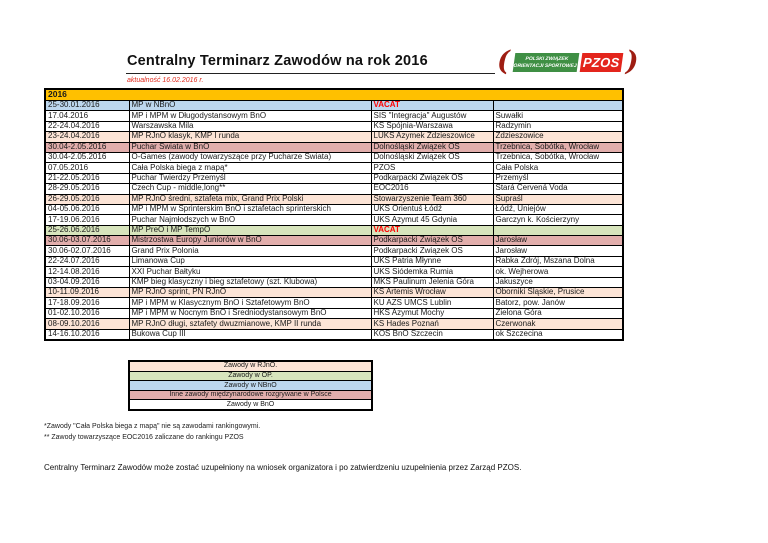 The width and height of the screenshot is (768, 543). What do you see at coordinates (432, 230) in the screenshot?
I see `cell-organizer: VACAT` at bounding box center [432, 230].